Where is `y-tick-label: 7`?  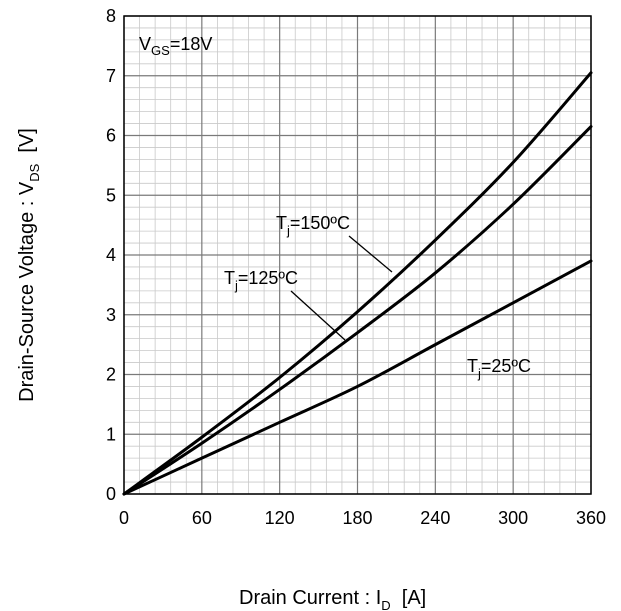 y-tick-label: 7 is located at coordinates (111, 76).